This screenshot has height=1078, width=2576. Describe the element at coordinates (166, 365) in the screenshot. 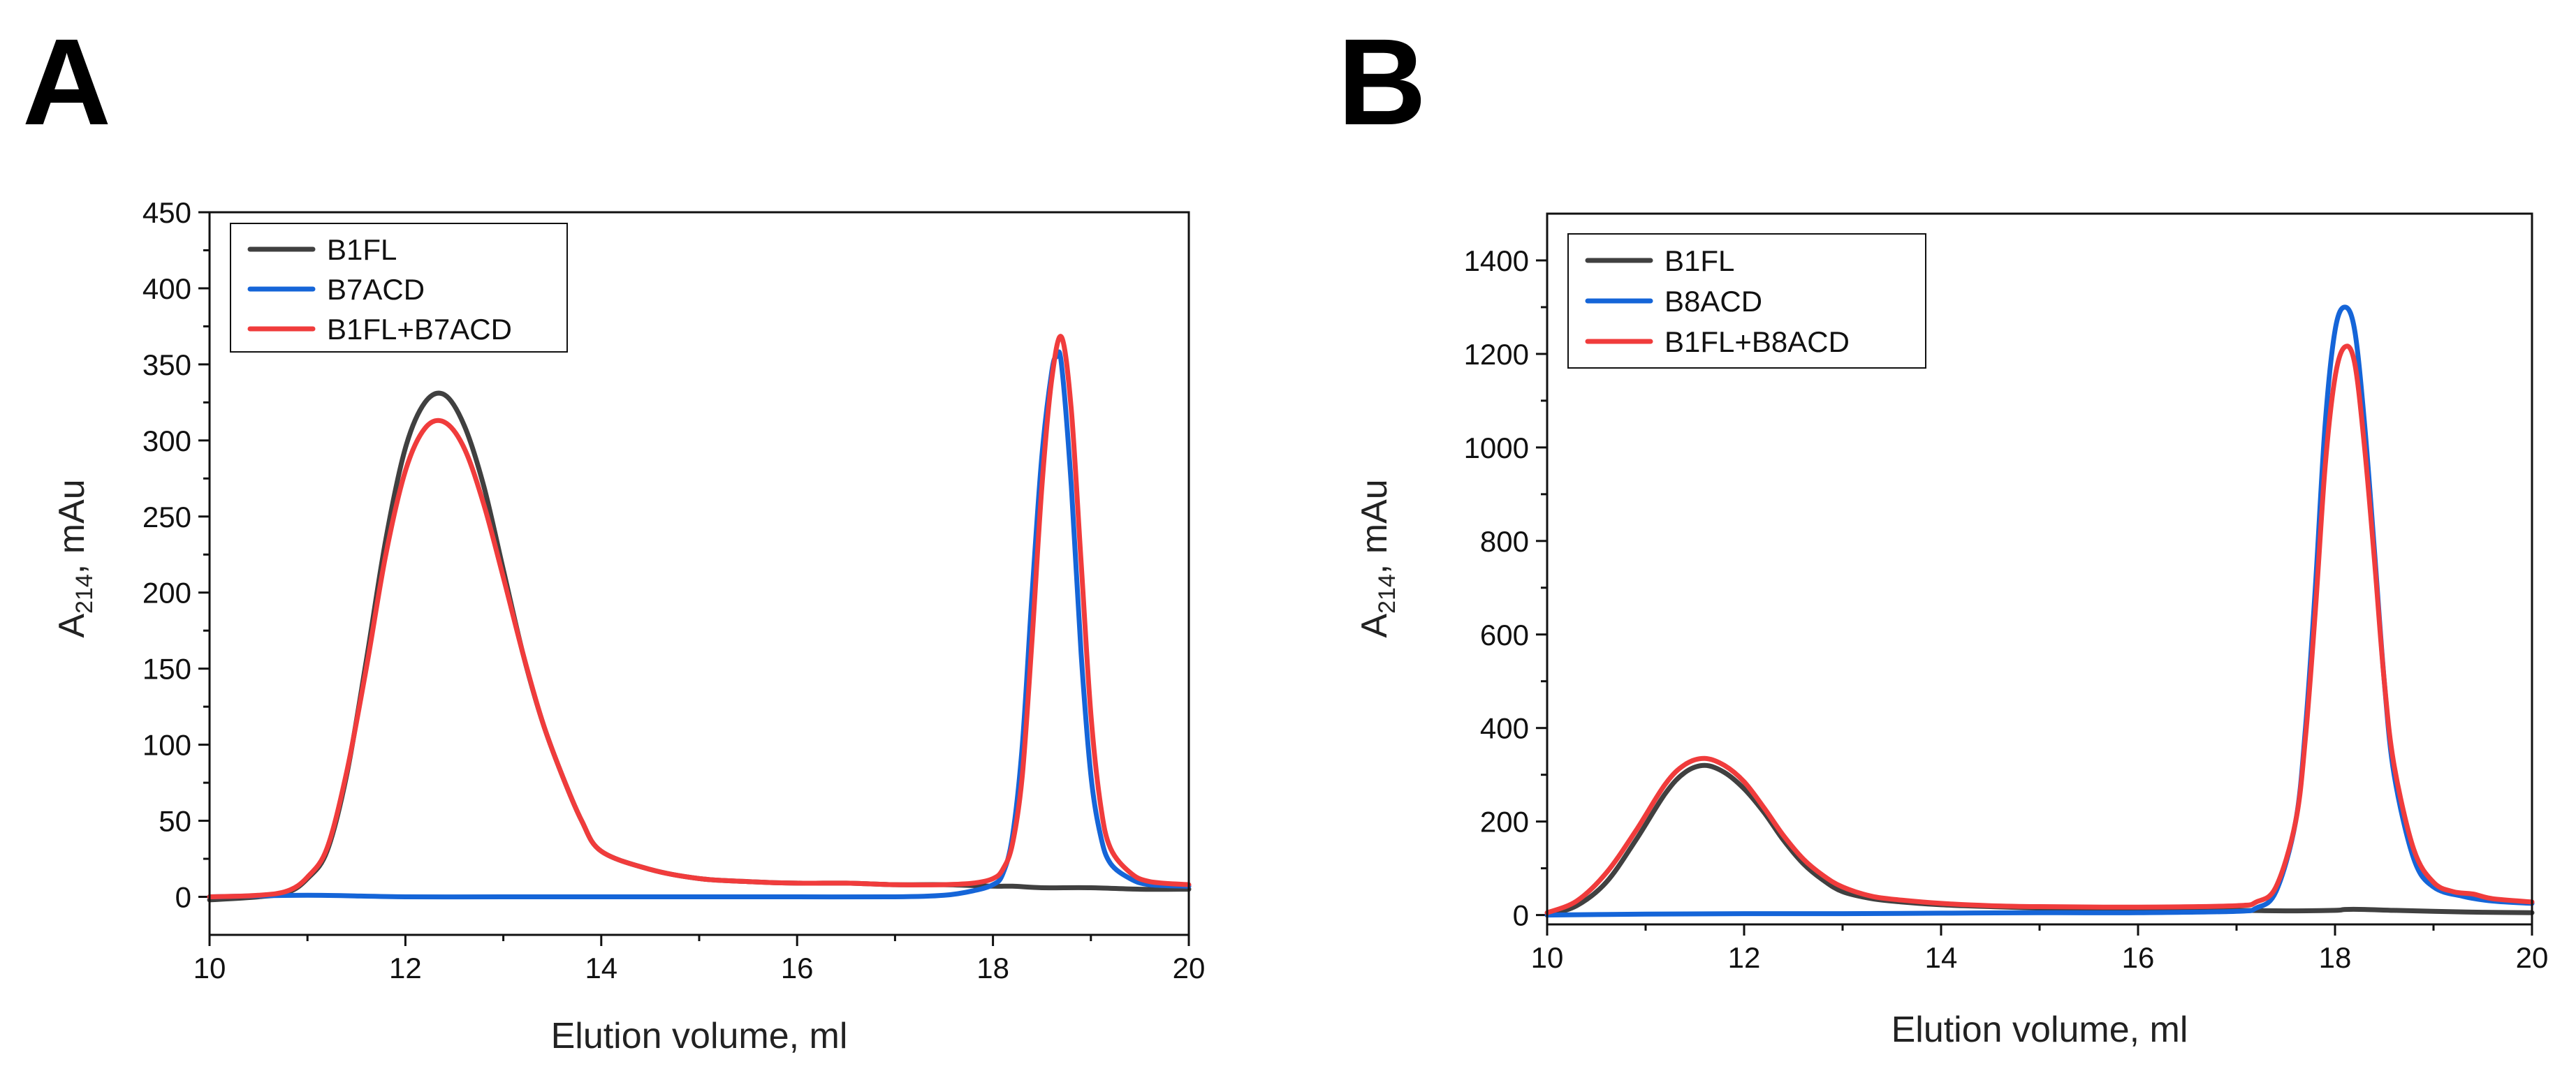

I see `y-tick-label: 350` at that location.